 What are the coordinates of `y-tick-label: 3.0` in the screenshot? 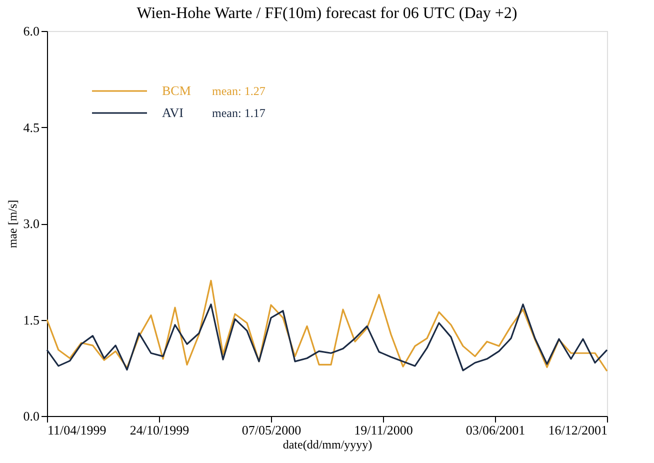 It's located at (31, 223).